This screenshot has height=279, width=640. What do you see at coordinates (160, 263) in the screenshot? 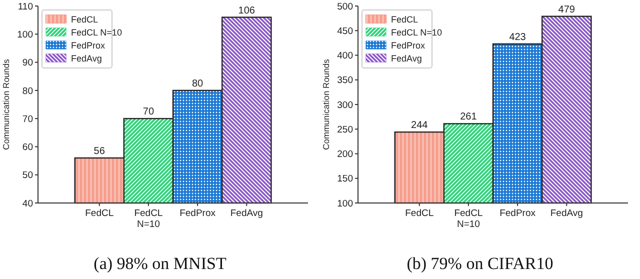
I see `text: (a) 98% on MNIST` at bounding box center [160, 263].